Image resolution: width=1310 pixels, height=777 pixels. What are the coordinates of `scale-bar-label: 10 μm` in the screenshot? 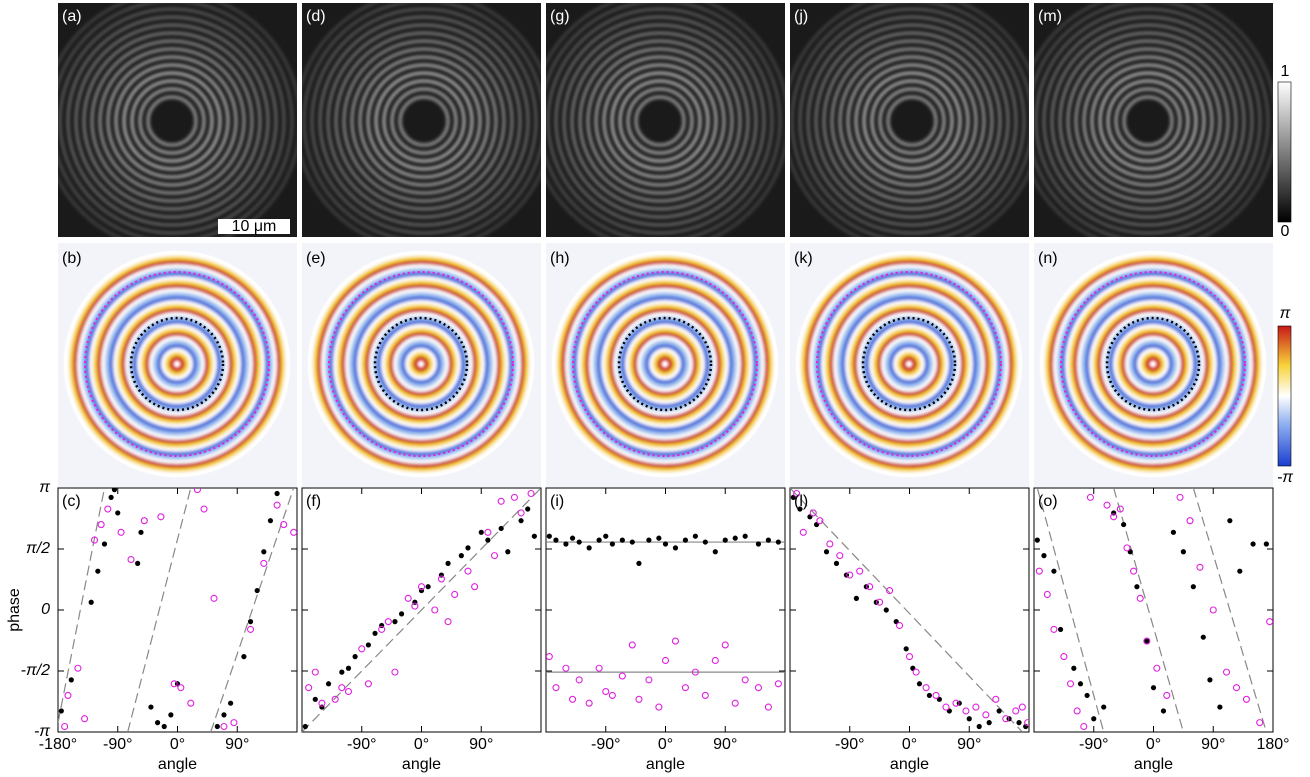 It's located at (254, 226).